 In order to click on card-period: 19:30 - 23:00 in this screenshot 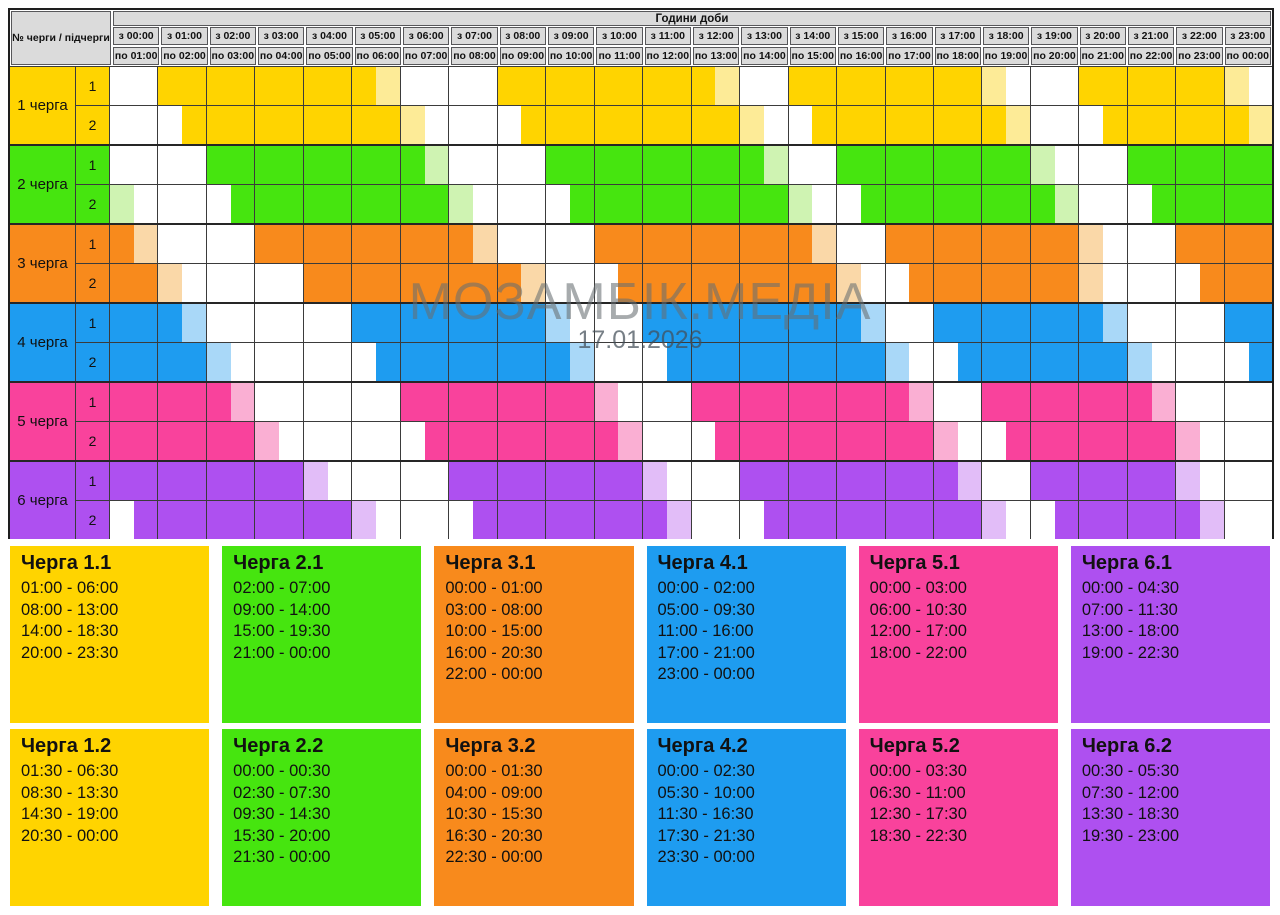, I will do `click(1130, 835)`.